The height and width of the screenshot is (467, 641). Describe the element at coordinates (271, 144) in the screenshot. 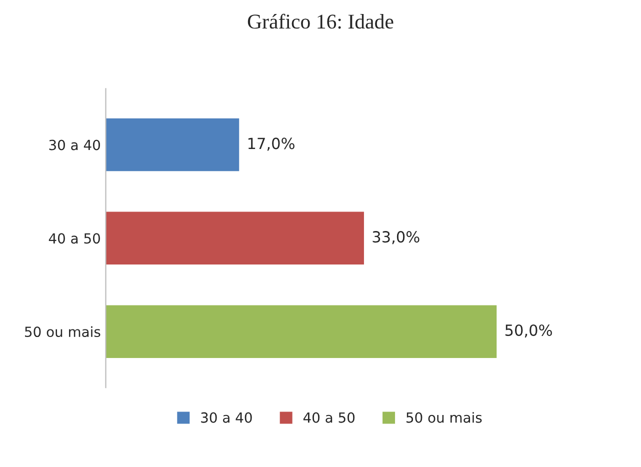

I see `data-label: 17,0%` at that location.